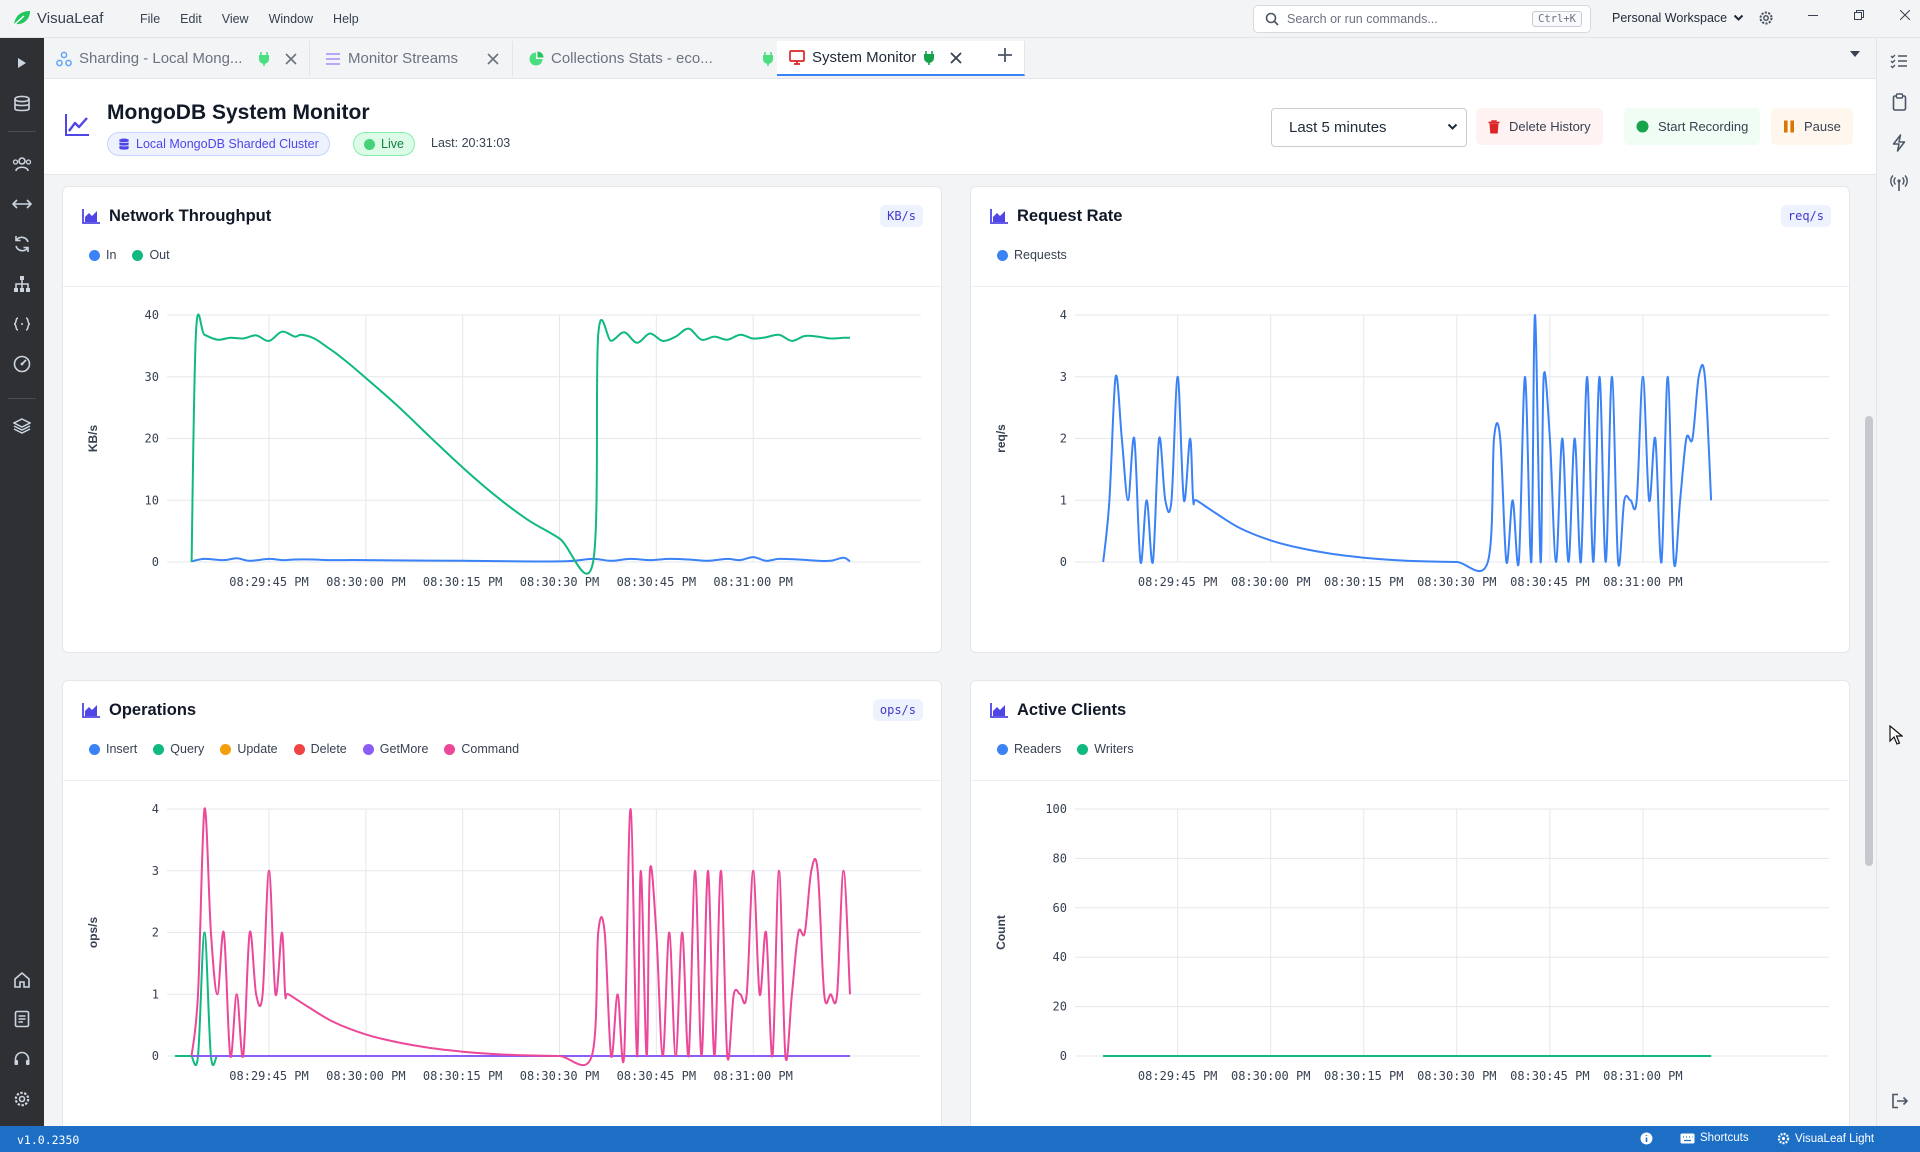  I want to click on legend-item-delete: Delete, so click(320, 749).